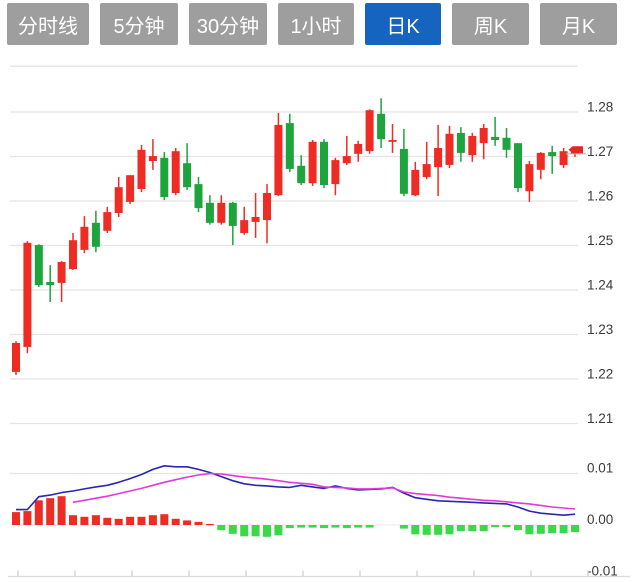 Image resolution: width=637 pixels, height=582 pixels. What do you see at coordinates (228, 24) in the screenshot?
I see `tab-30min: 30分钟` at bounding box center [228, 24].